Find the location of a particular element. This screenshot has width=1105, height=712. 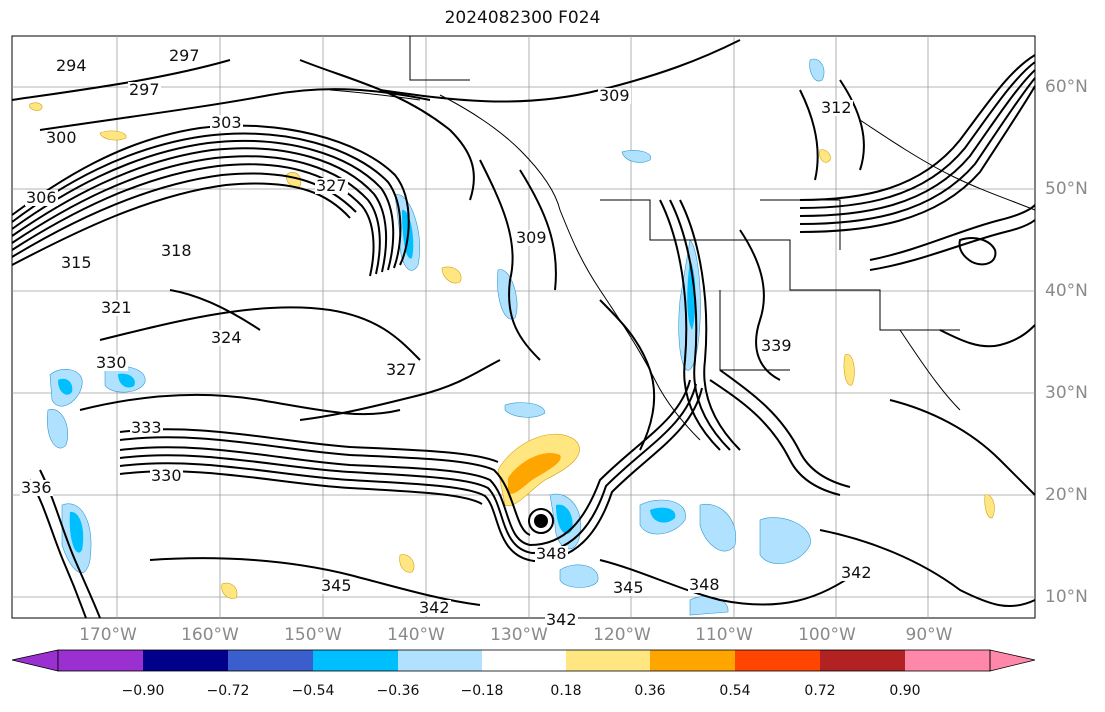

lon-label-150w: 150°W is located at coordinates (313, 635).